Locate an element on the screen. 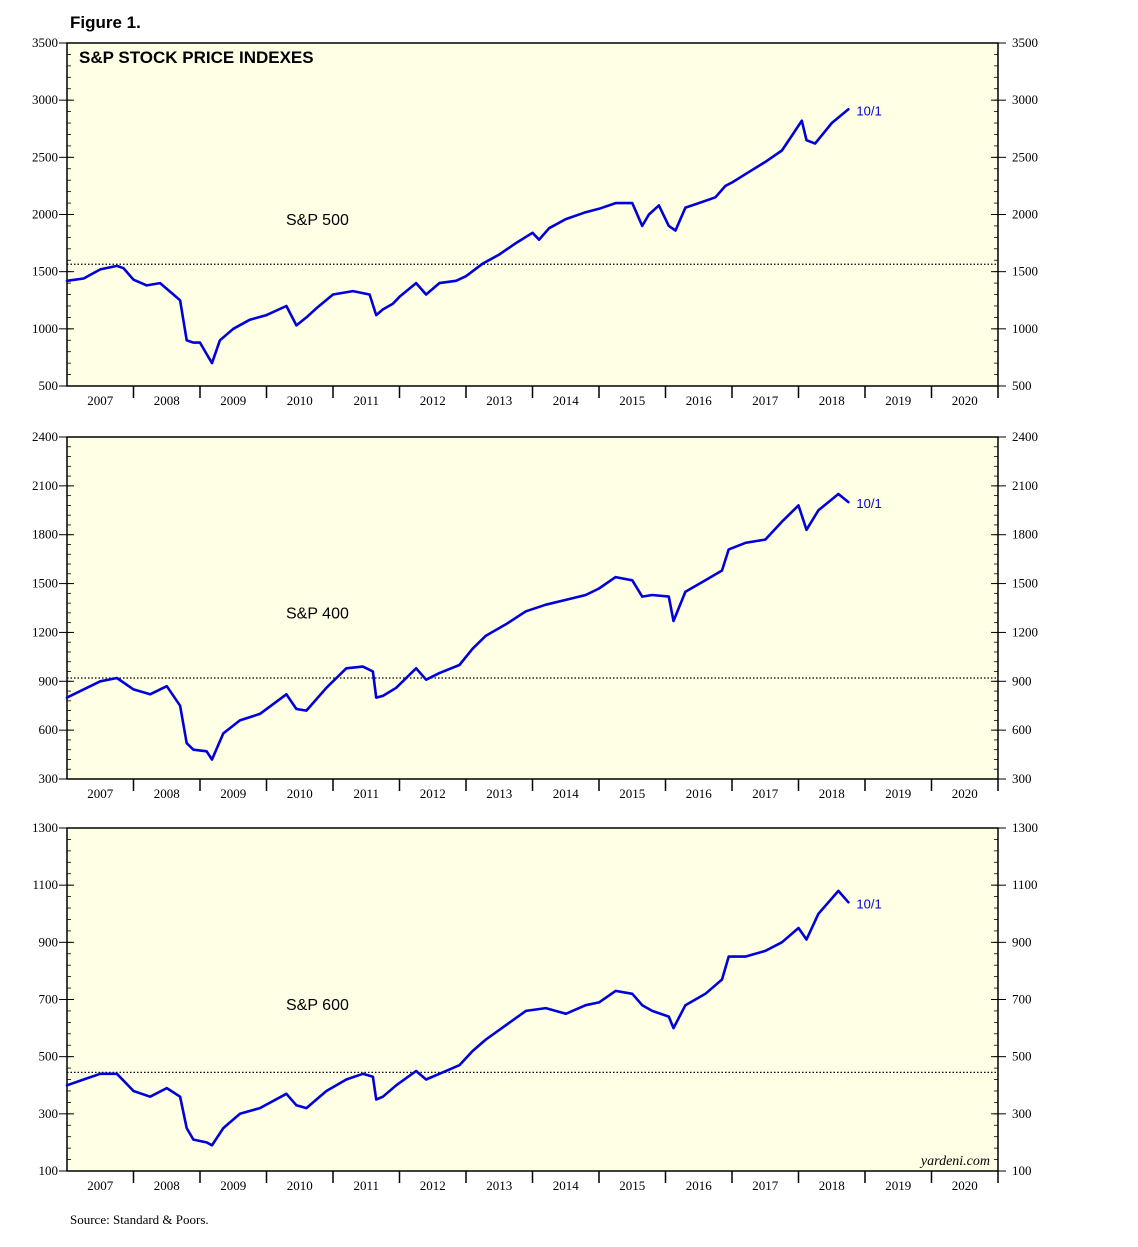 The height and width of the screenshot is (1247, 1138). y-tick-label-right: 1800 is located at coordinates (1025, 534).